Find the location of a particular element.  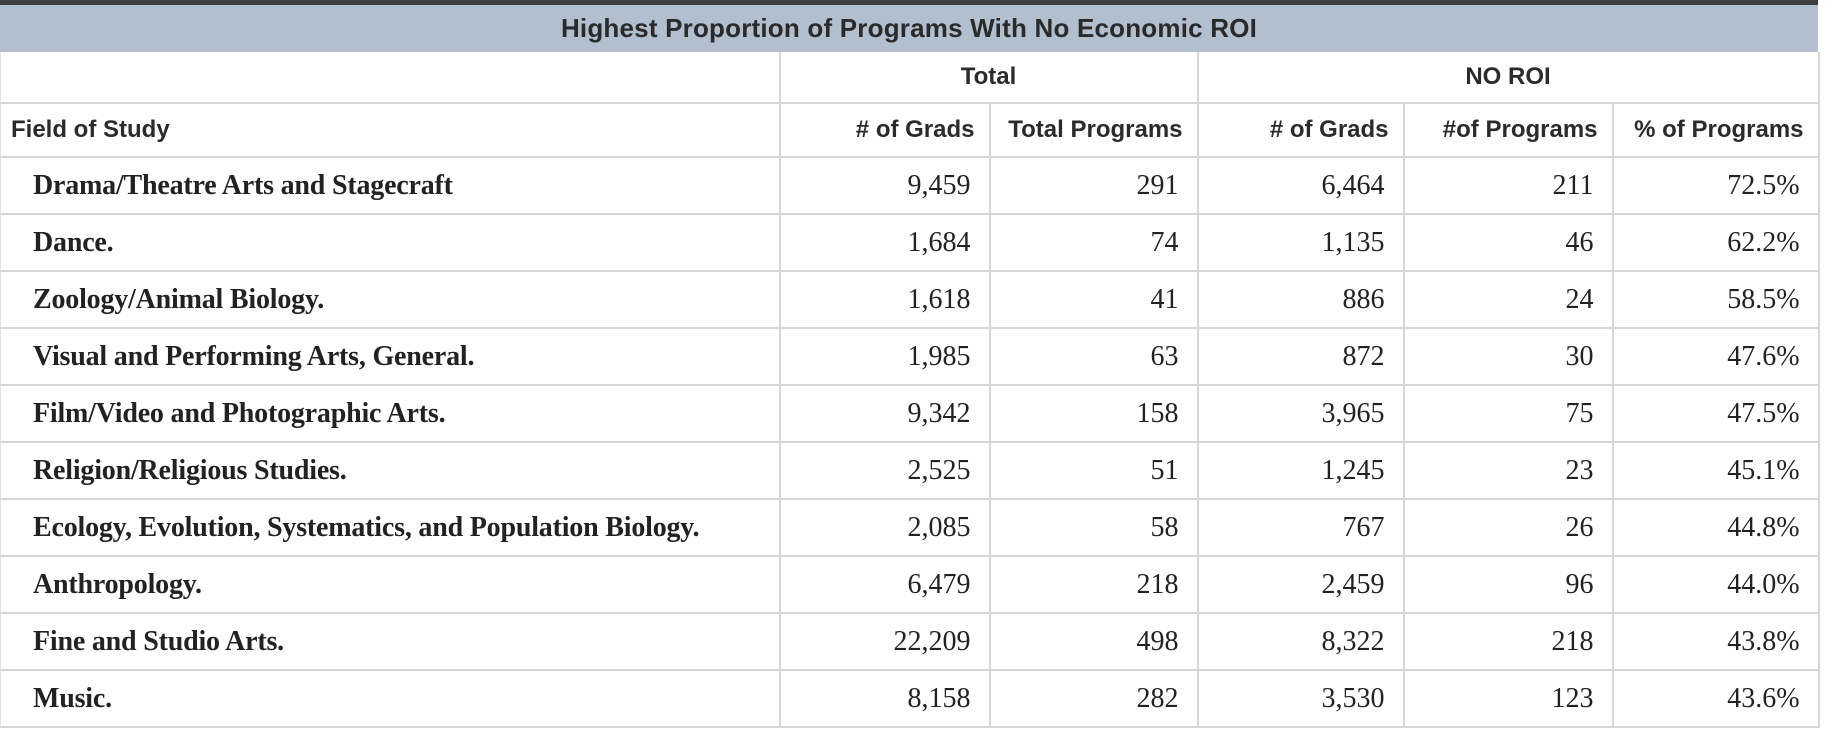

noroi-programs-cell: 123 is located at coordinates (1507, 699).